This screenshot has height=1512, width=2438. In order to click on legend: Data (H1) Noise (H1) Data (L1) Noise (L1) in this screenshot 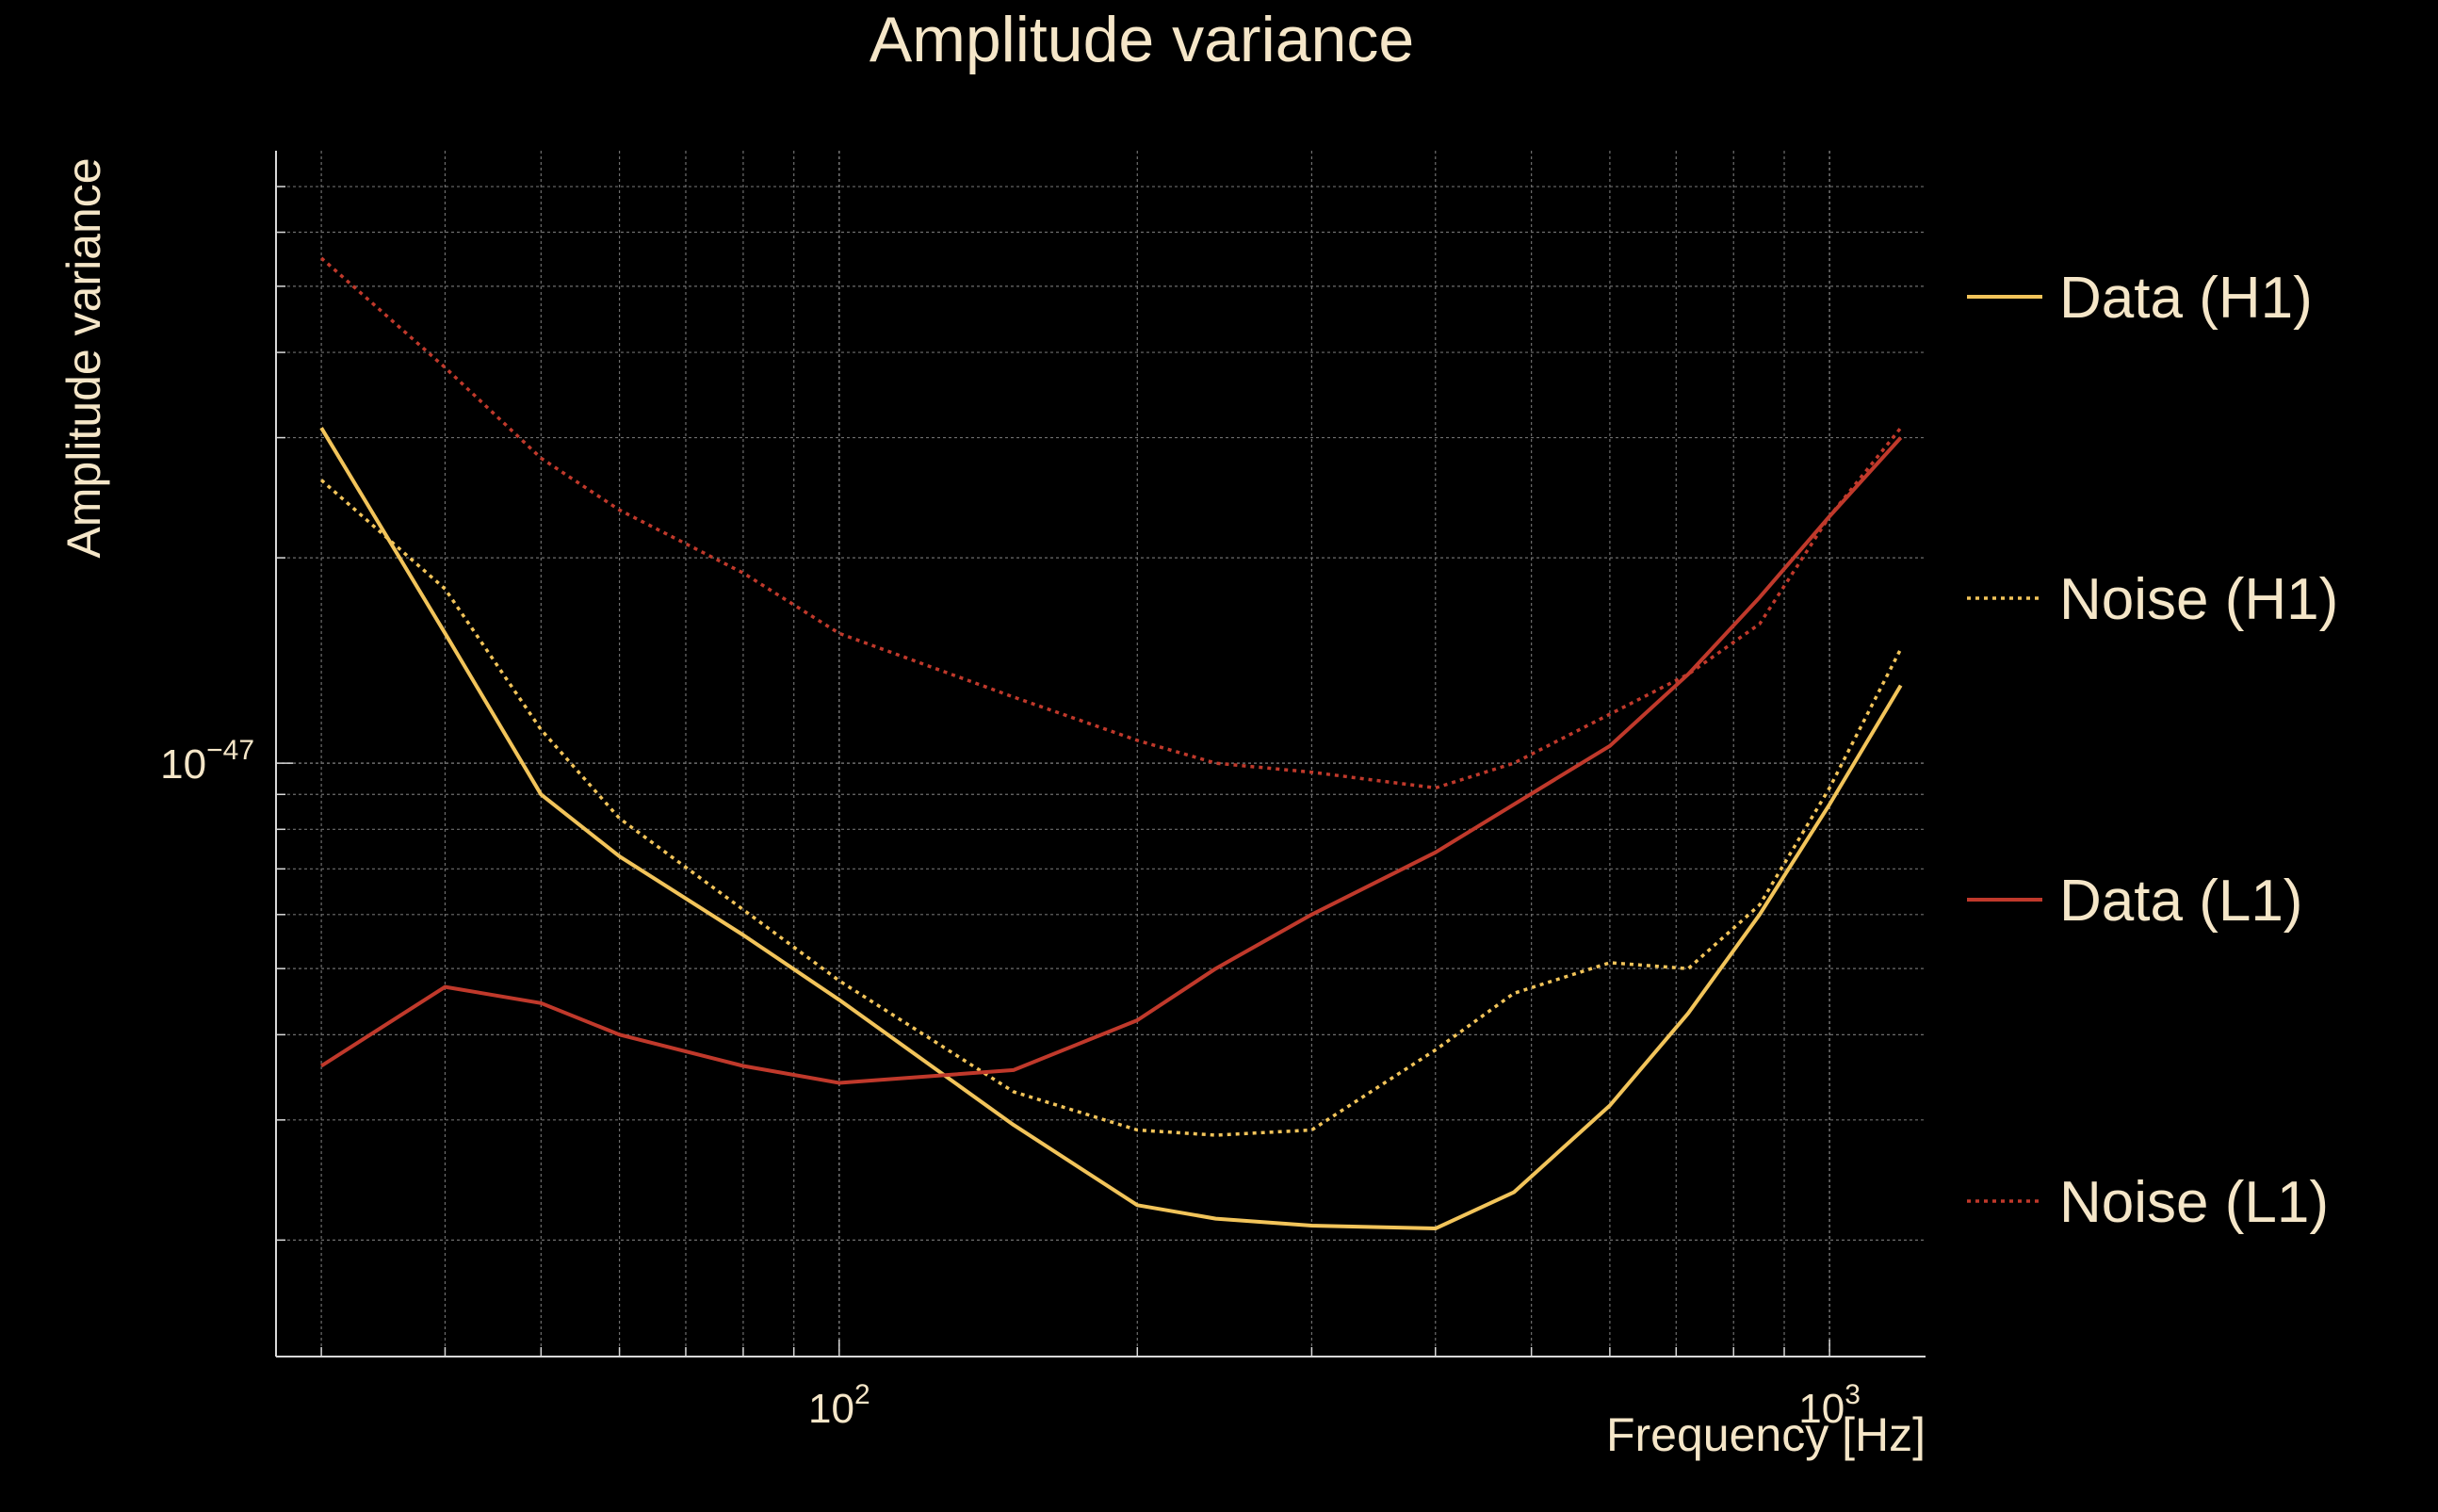, I will do `click(2152, 750)`.